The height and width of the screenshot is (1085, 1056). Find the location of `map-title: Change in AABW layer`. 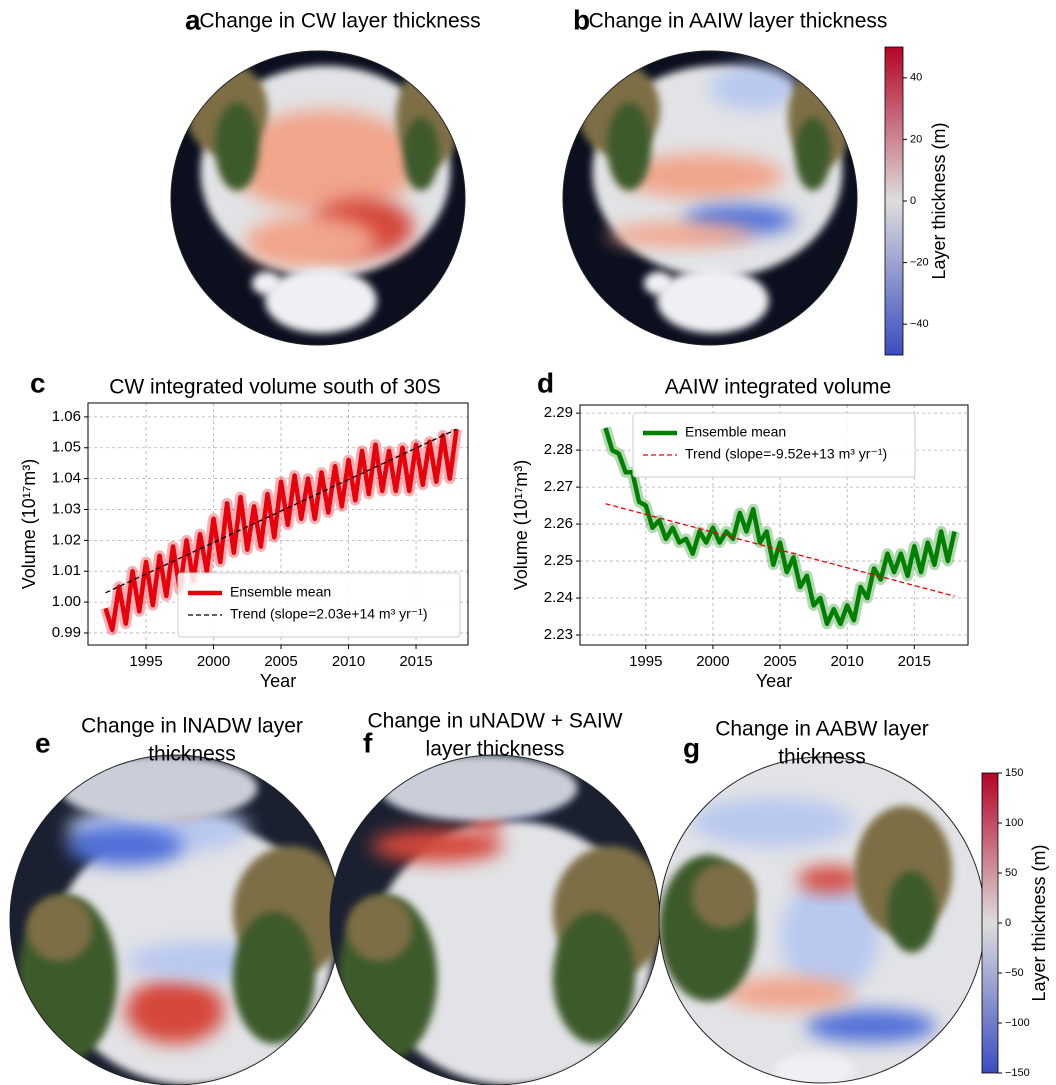

map-title: Change in AABW layer is located at coordinates (822, 729).